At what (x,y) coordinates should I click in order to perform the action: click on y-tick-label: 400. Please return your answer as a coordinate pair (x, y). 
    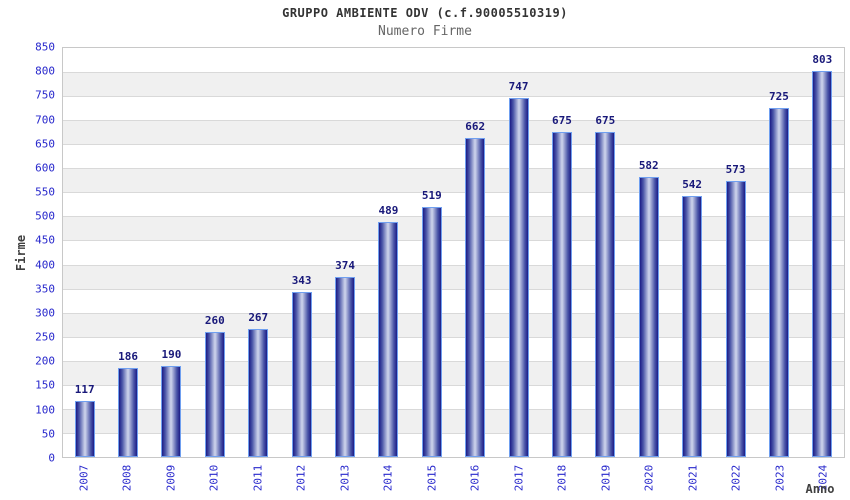
    Looking at the image, I should click on (45, 265).